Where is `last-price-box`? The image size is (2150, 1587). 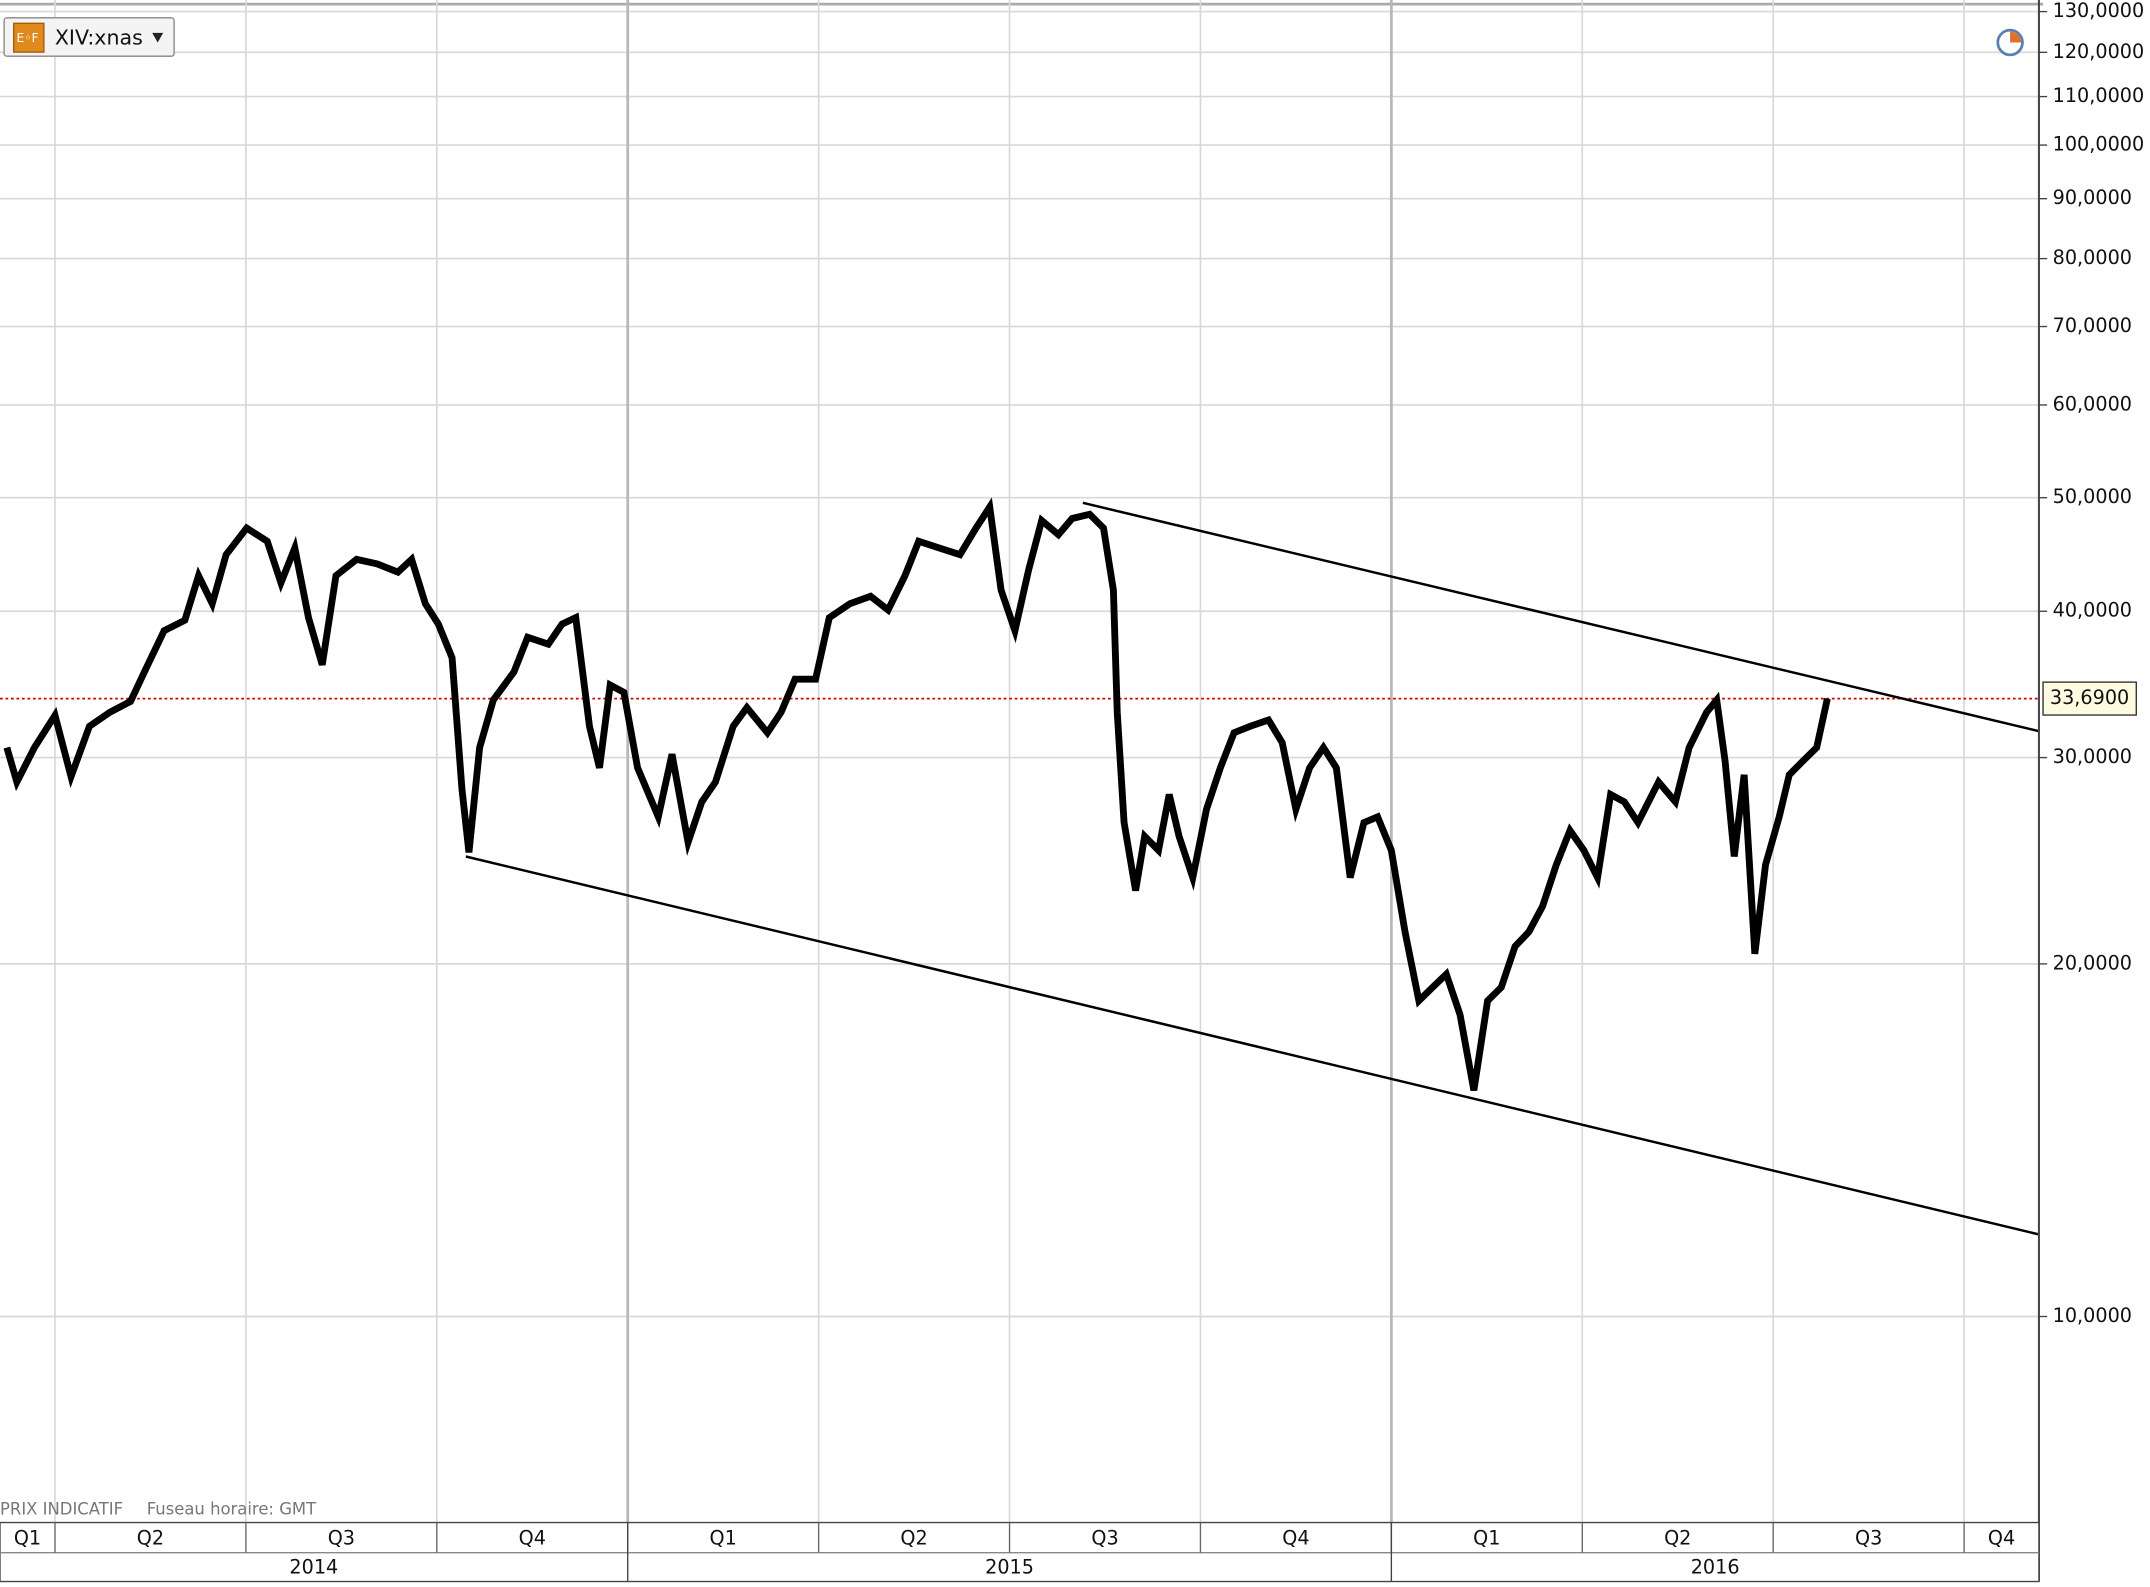 last-price-box is located at coordinates (2089, 698).